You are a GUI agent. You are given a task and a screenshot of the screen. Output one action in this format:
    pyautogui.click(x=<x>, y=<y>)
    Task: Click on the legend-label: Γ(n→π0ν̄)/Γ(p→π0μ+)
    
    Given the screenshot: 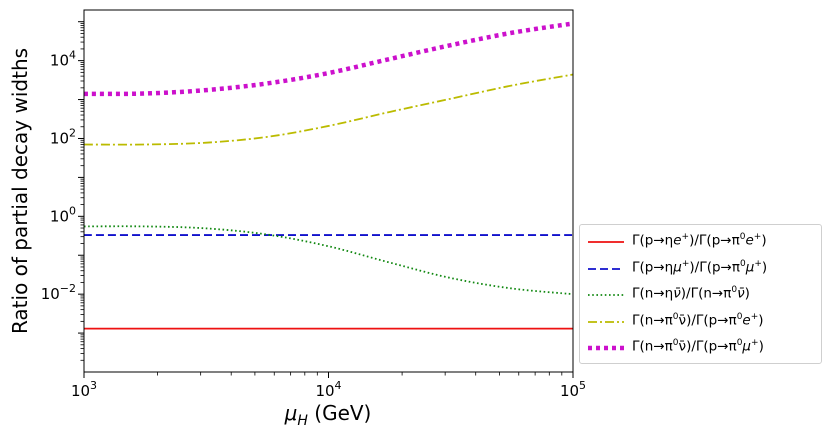 What is the action you would take?
    pyautogui.click(x=698, y=346)
    